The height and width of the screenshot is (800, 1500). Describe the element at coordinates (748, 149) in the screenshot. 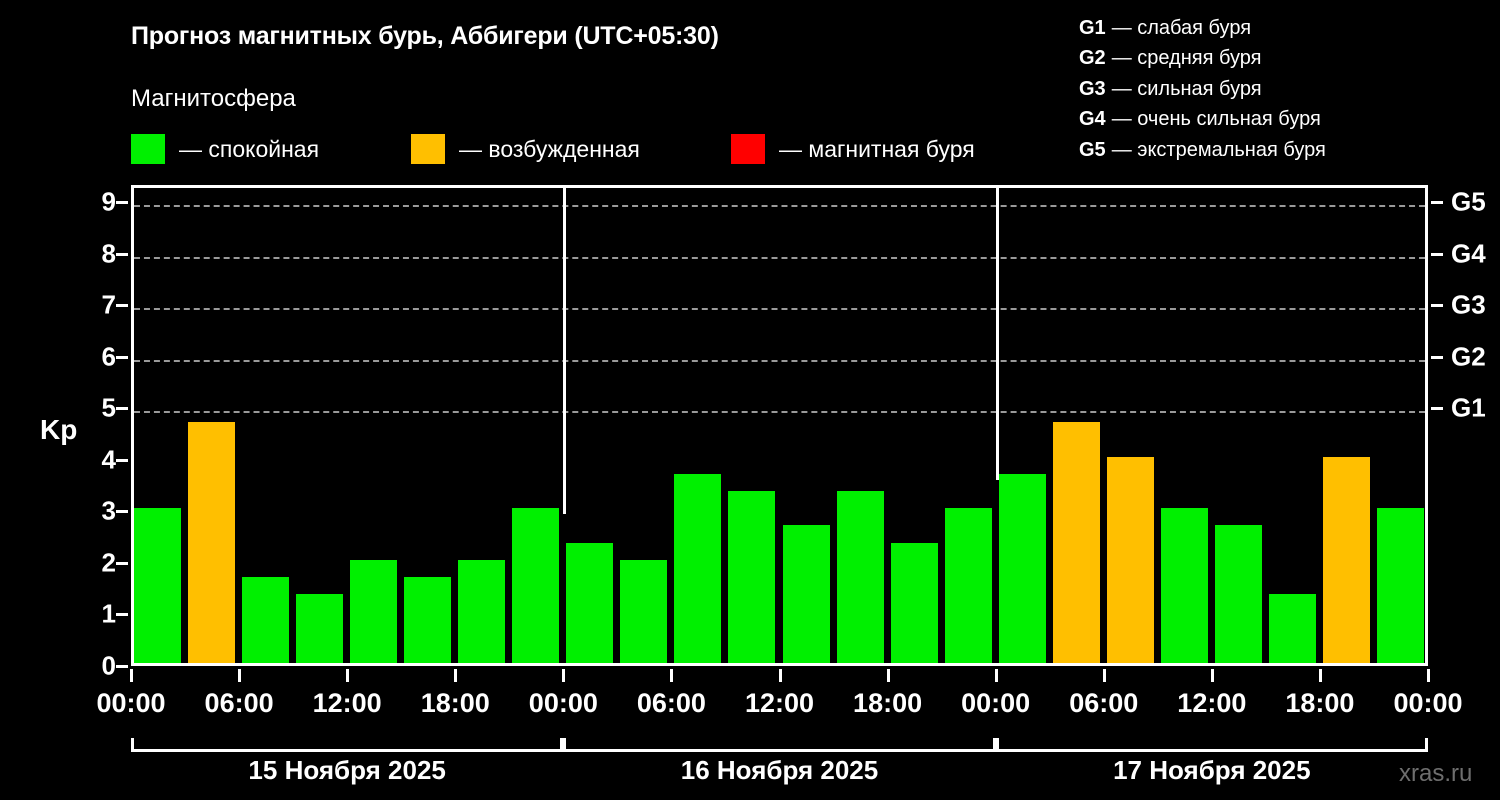

I see `red-swatch` at that location.